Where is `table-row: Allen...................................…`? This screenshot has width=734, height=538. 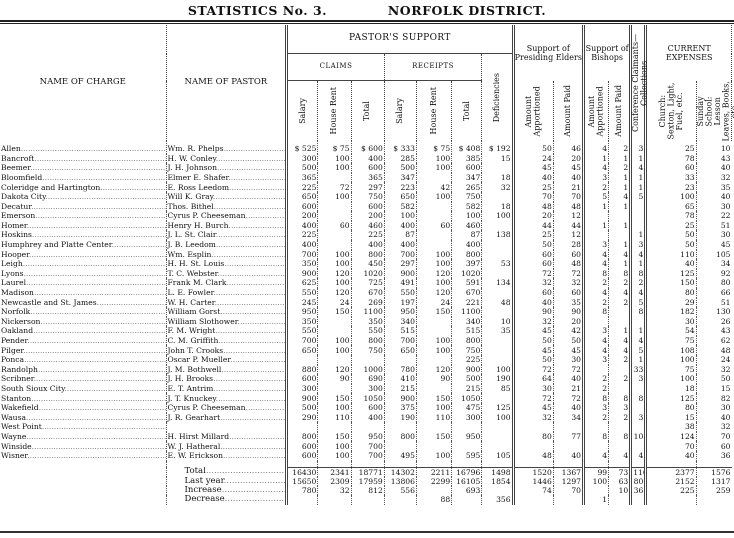
table-row: Allen...................................… is located at coordinates (366, 147).